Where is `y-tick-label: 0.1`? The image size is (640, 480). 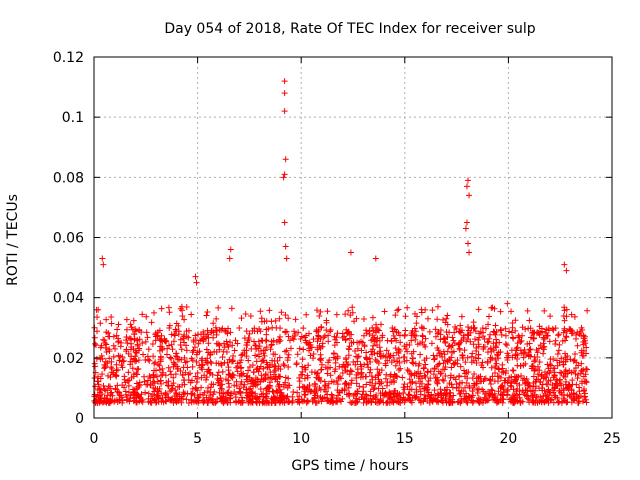 y-tick-label: 0.1 is located at coordinates (73, 118).